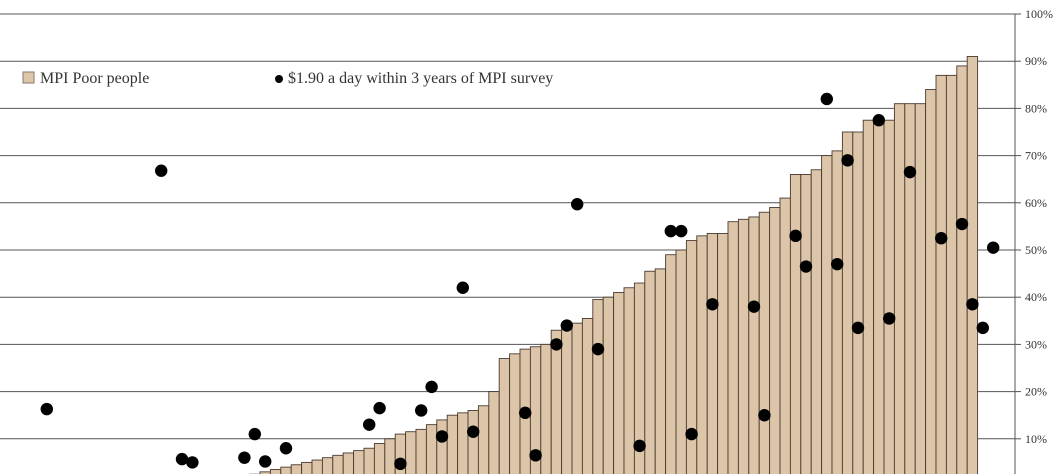 Image resolution: width=1056 pixels, height=474 pixels. I want to click on y-tick-label: 90%, so click(1036, 61).